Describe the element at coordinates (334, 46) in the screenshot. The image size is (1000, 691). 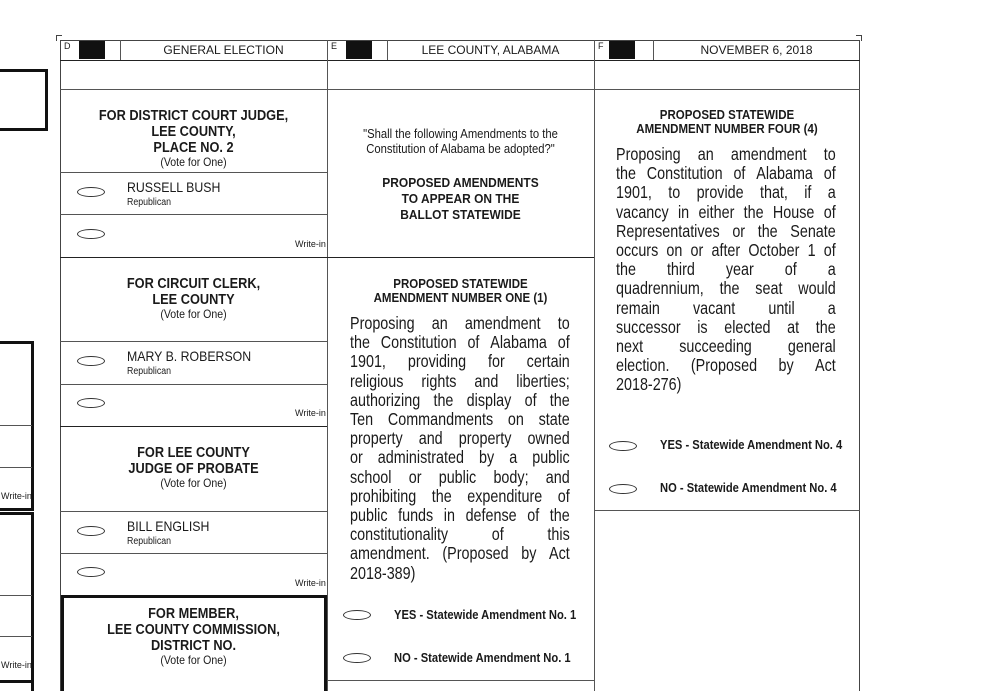
I see `column-letter: E` at that location.